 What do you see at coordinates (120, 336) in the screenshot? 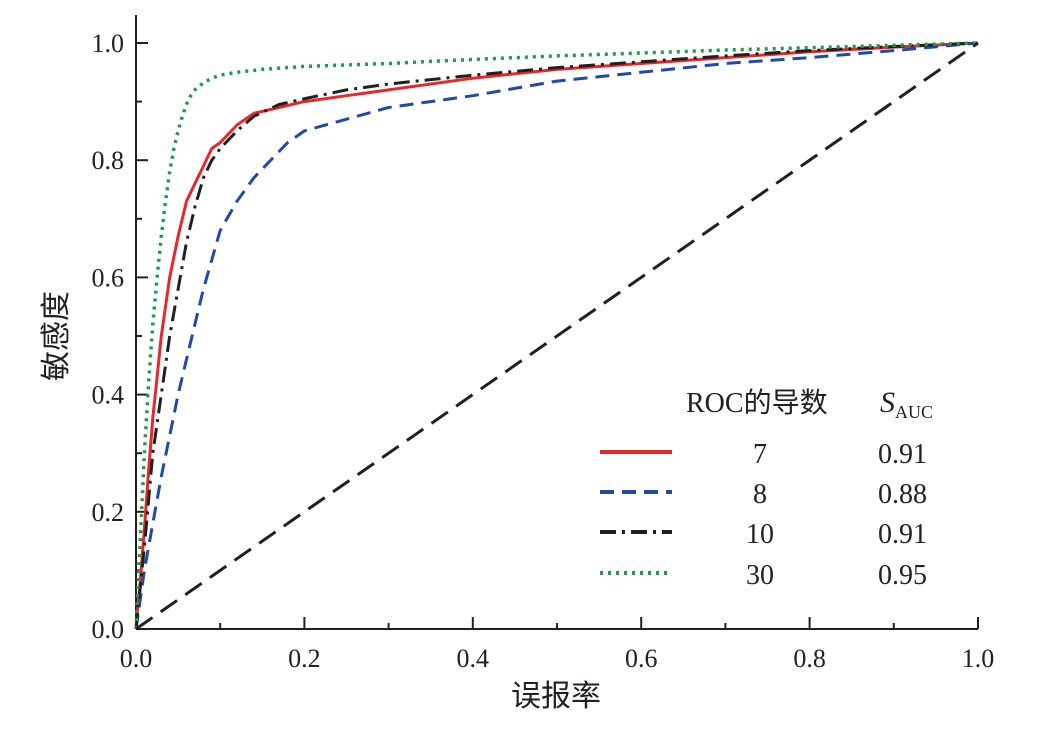
I see `y-axis: 0.0 0.2 0.4 0.6 0.8 1.0` at bounding box center [120, 336].